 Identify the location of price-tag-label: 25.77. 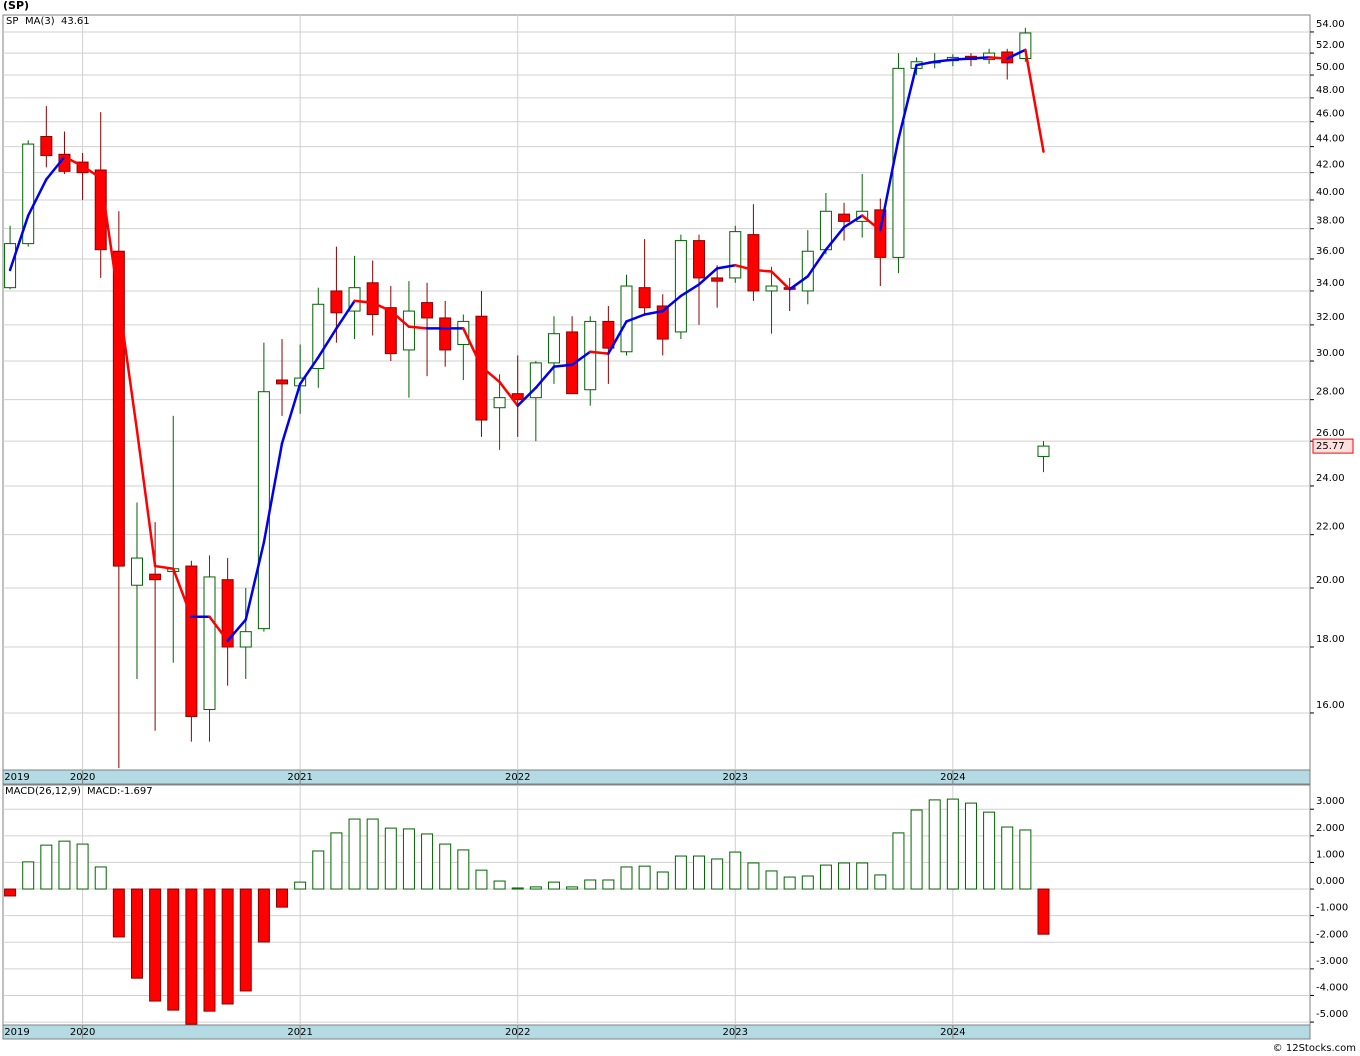
(1330, 446).